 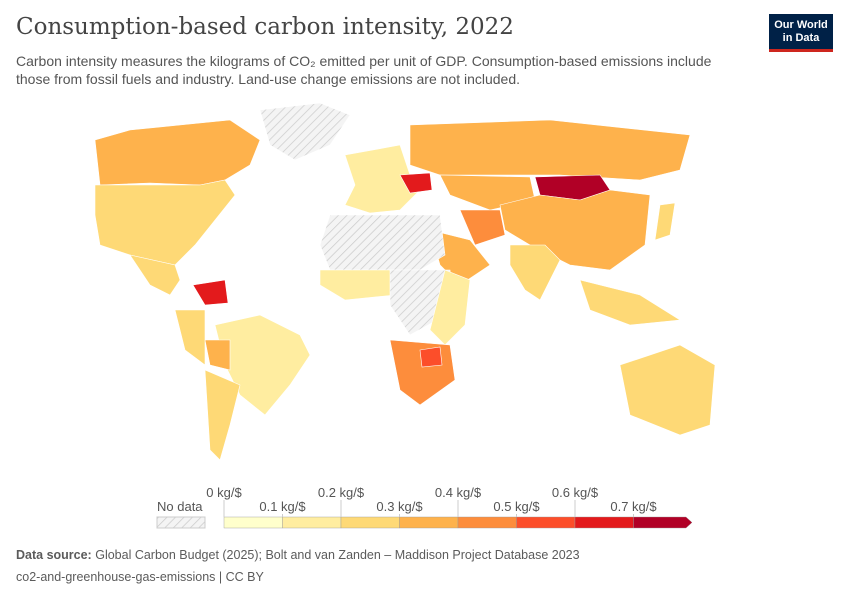 What do you see at coordinates (575, 230) in the screenshot?
I see `country-china` at bounding box center [575, 230].